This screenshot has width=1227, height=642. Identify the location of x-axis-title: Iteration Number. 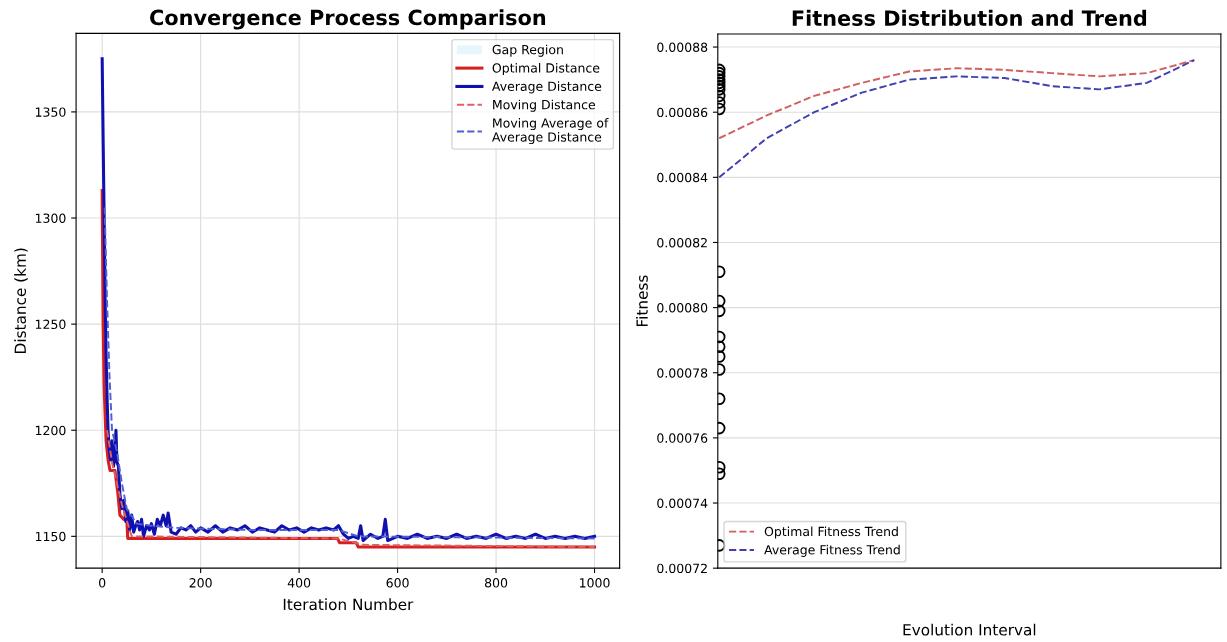
(348, 604).